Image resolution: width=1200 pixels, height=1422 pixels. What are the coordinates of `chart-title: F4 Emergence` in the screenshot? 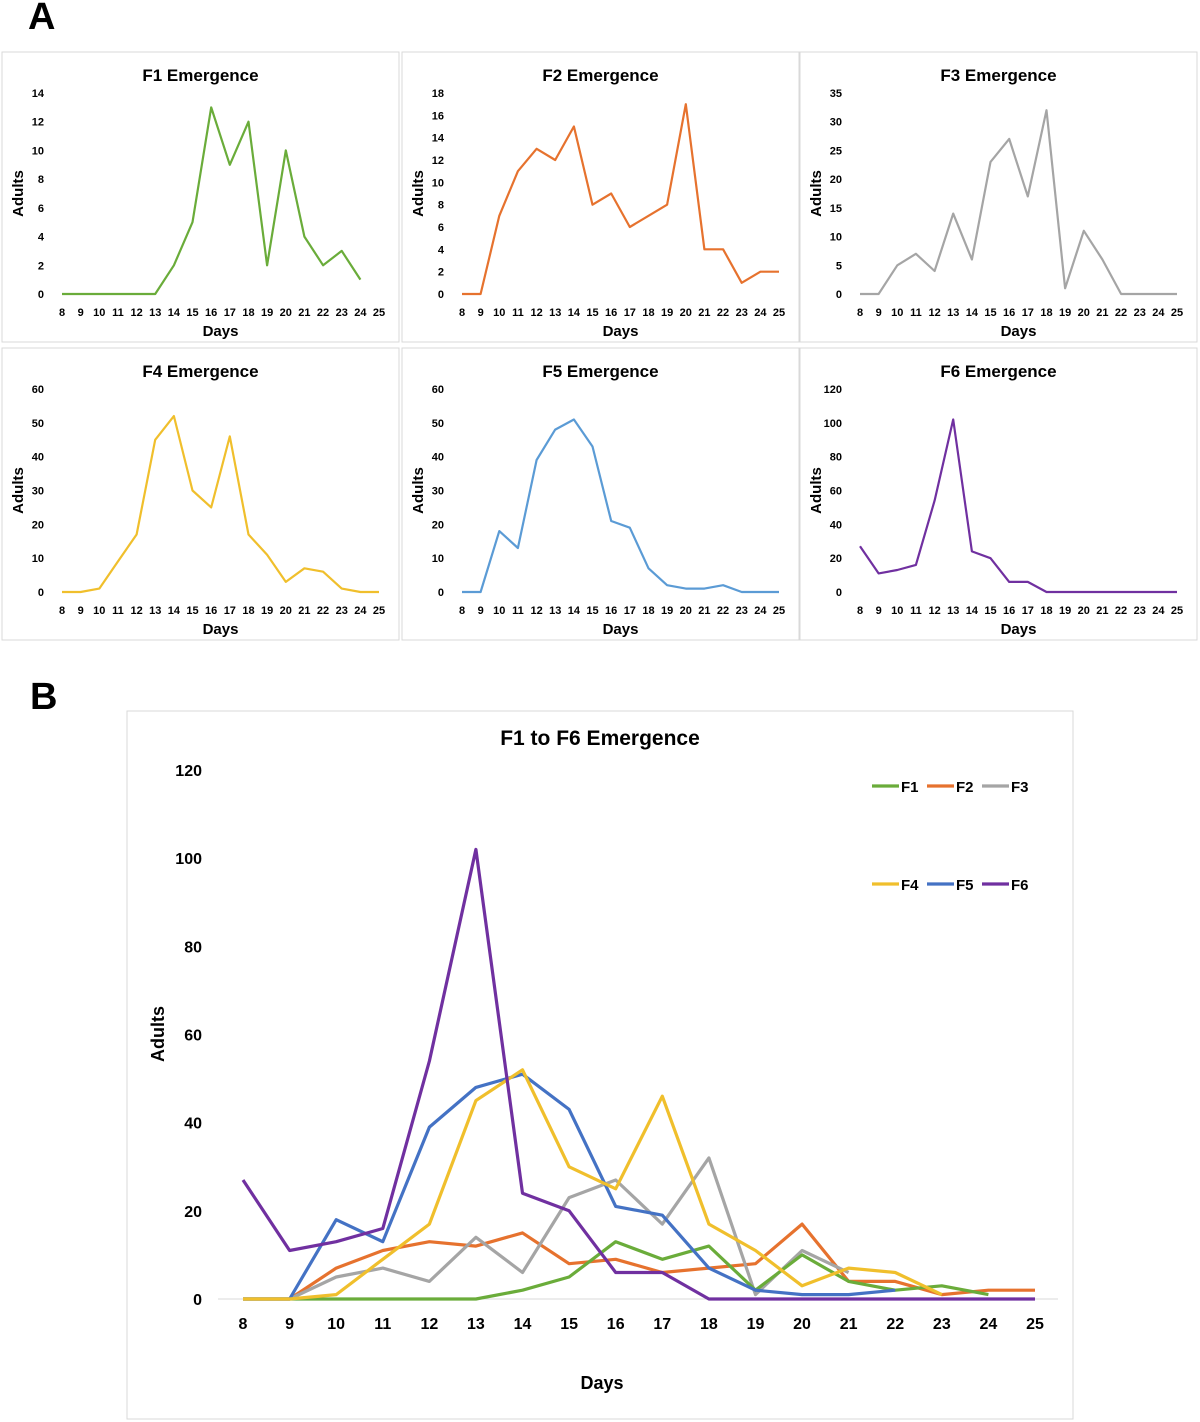 It's located at (200, 371).